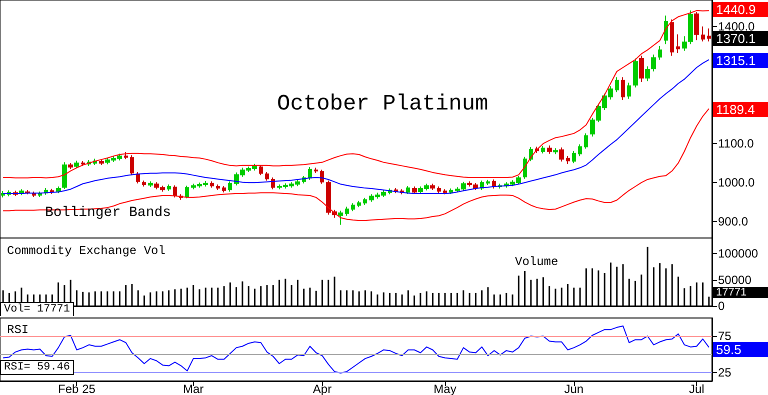  I want to click on y-tick-label: 100000, so click(738, 253).